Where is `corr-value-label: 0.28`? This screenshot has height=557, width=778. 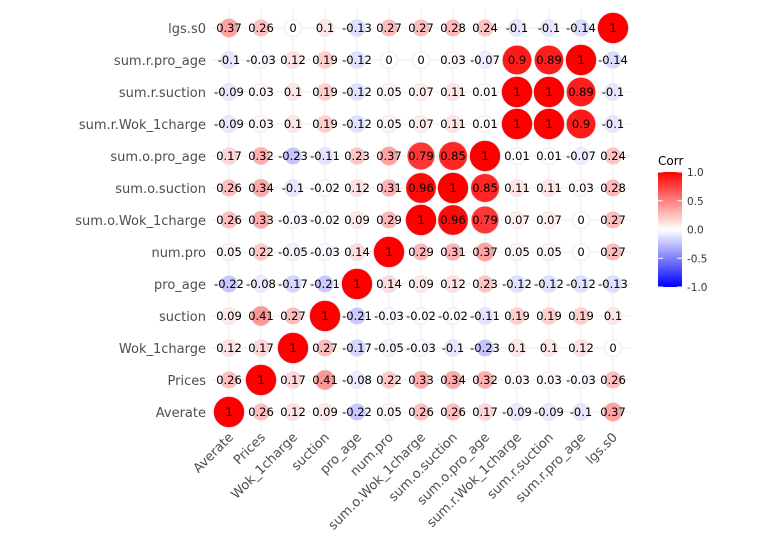
corr-value-label: 0.28 is located at coordinates (613, 188).